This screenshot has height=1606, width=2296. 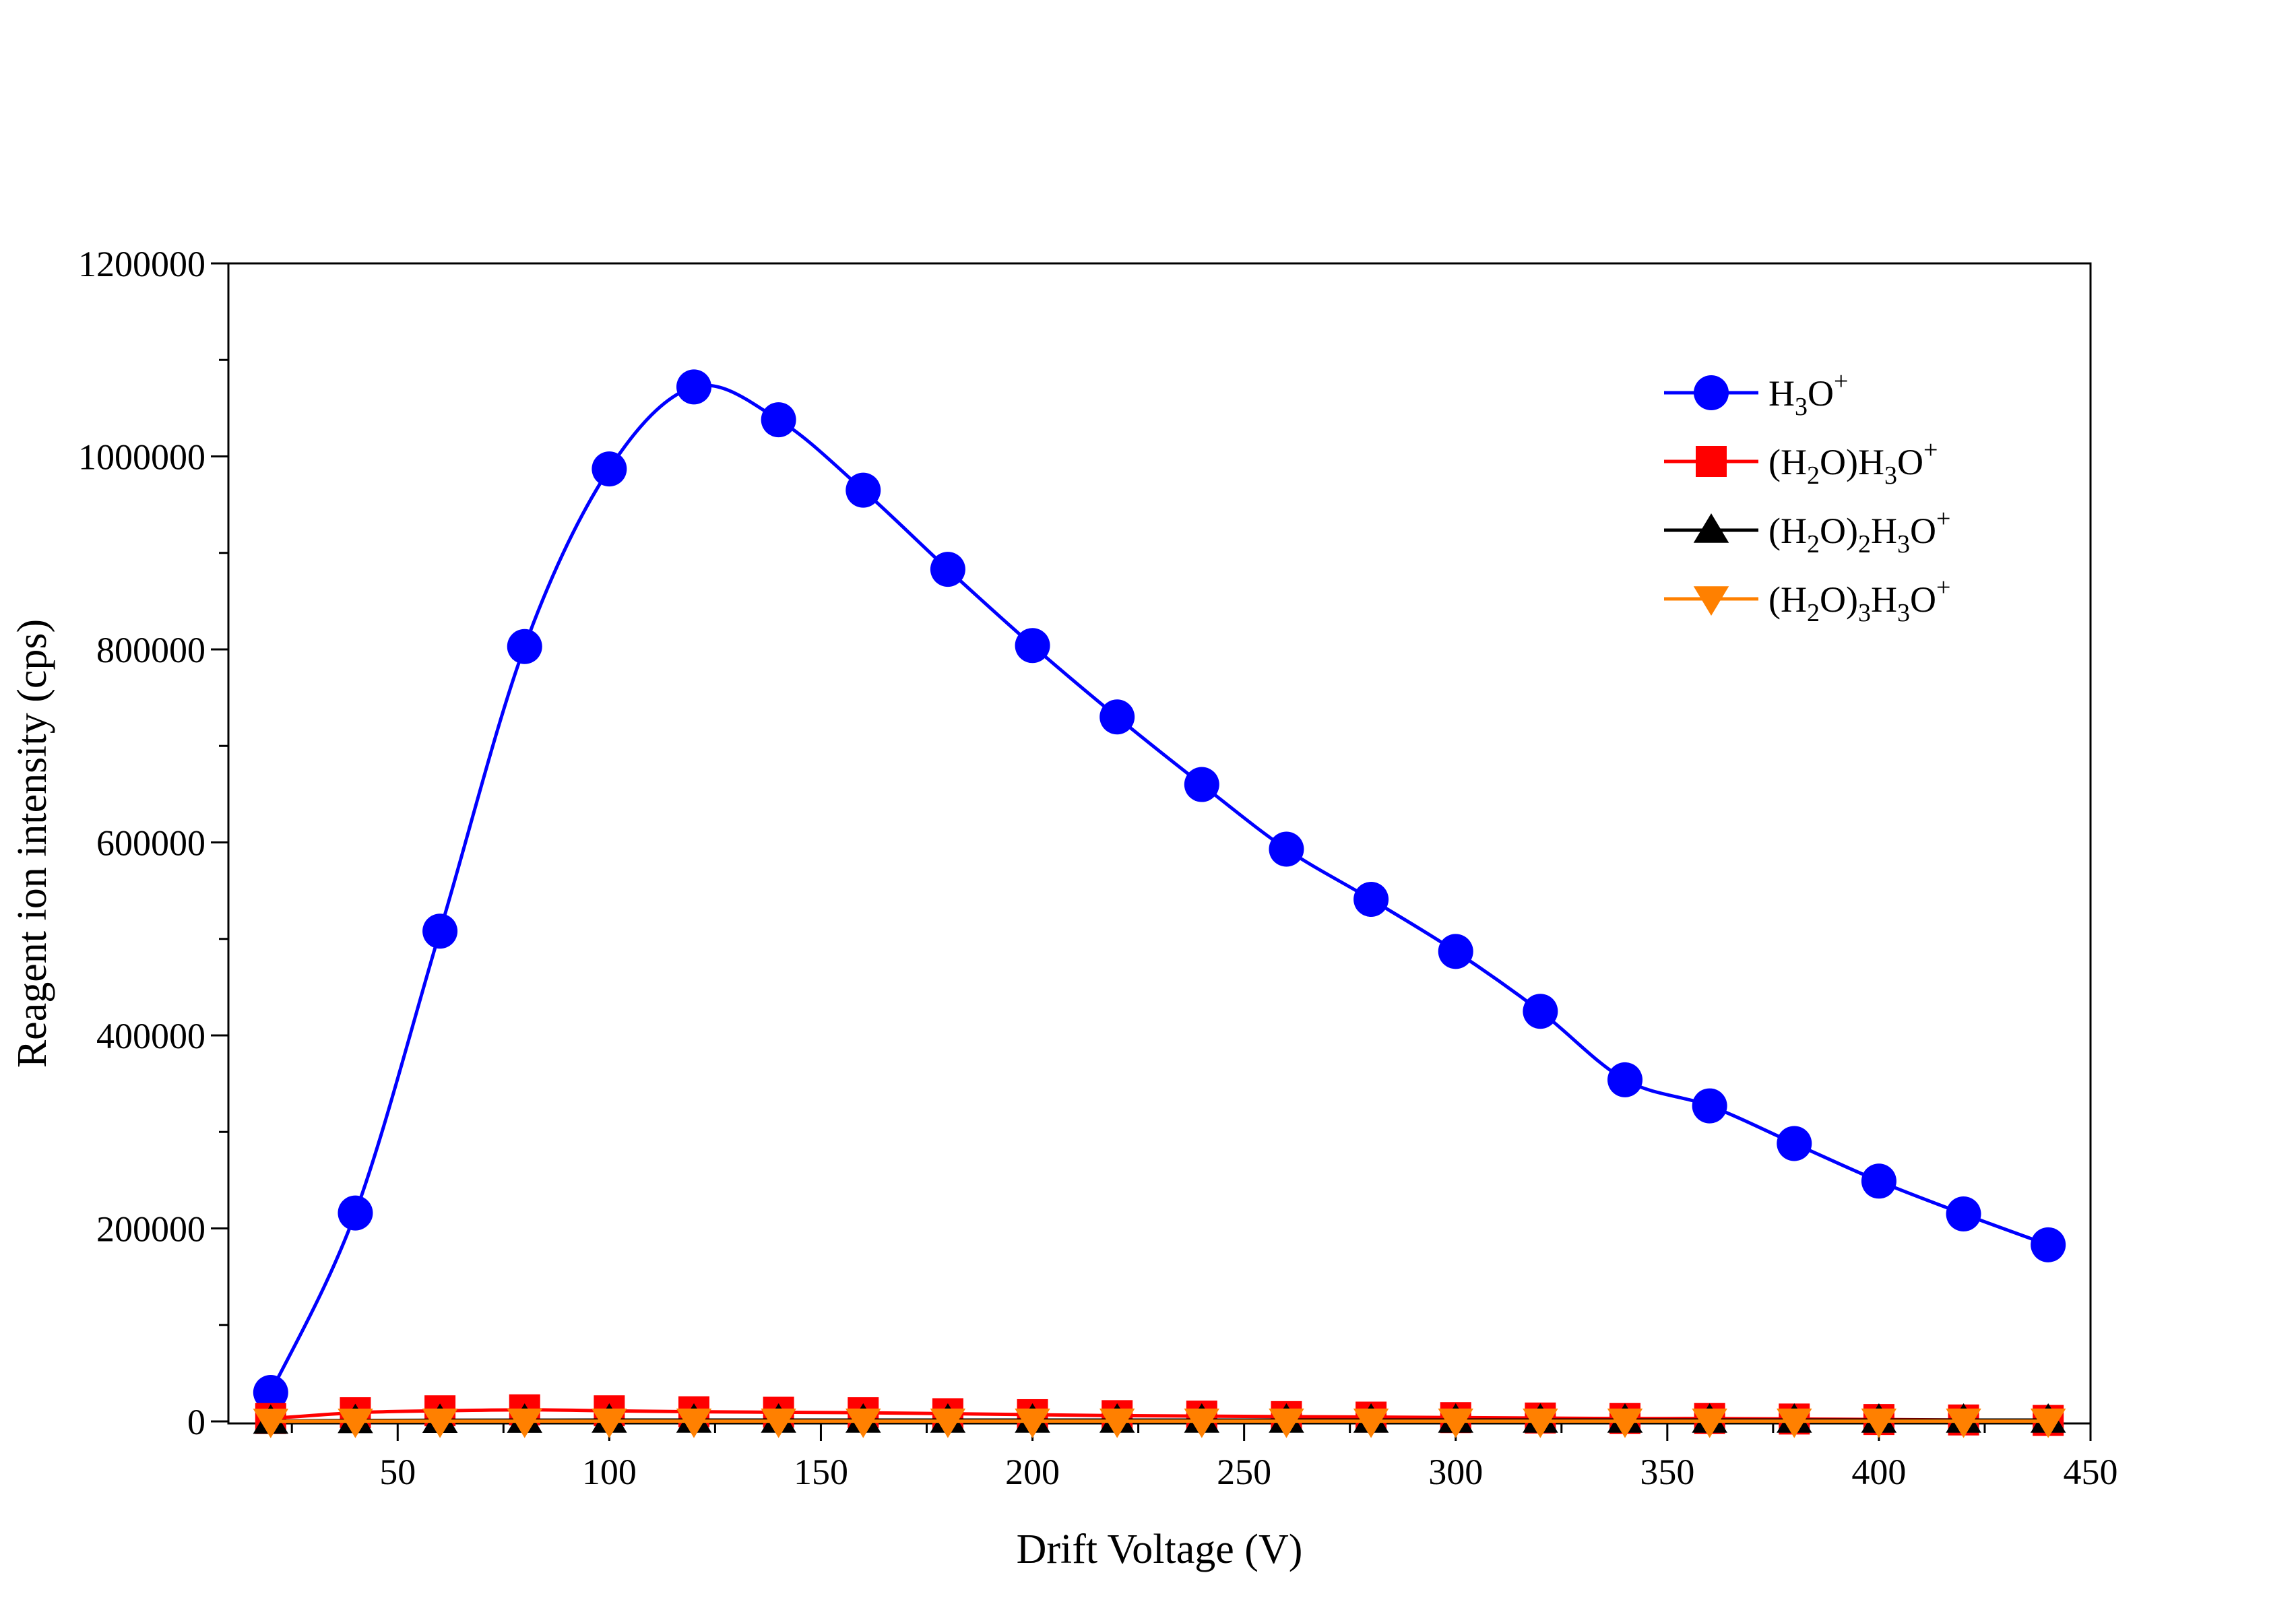 I want to click on y-tick-label: 1200000, so click(x=141, y=264).